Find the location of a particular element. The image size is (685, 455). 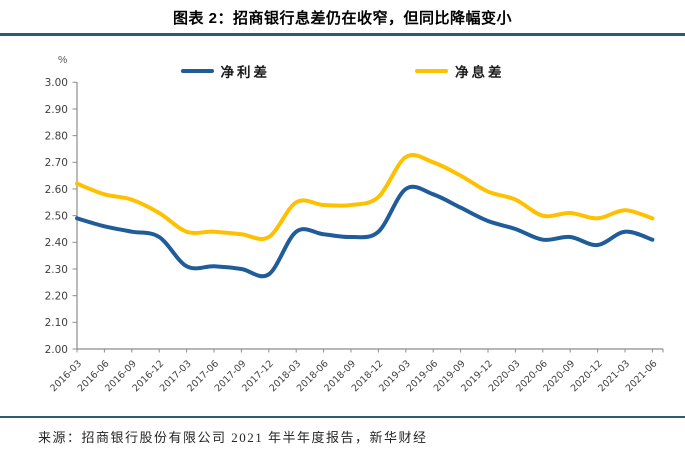

y-tick-label: 2.50 is located at coordinates (56, 216).